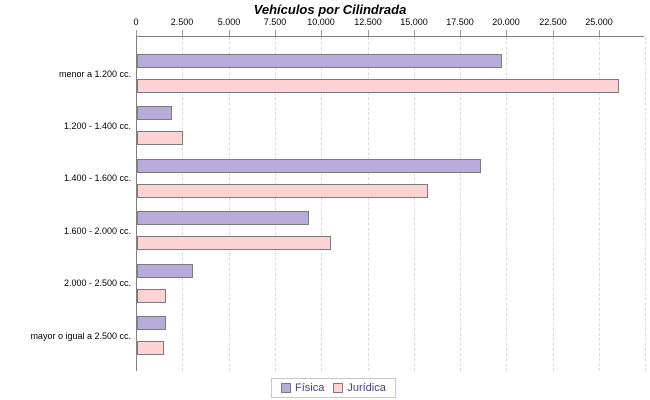  Describe the element at coordinates (97, 283) in the screenshot. I see `category-label: 2.000 - 2.500 cc.` at that location.